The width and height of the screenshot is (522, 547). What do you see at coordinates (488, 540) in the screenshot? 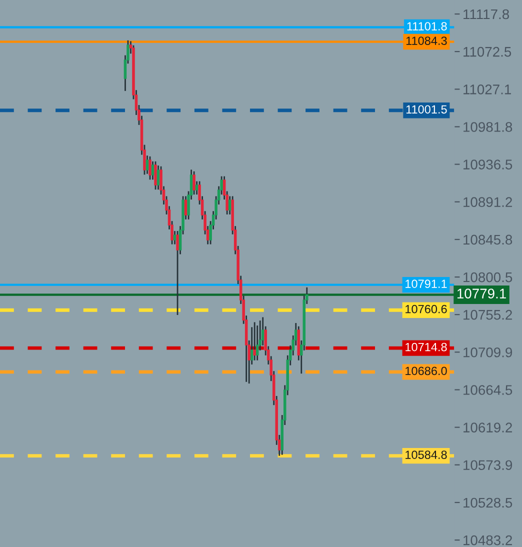
I see `y-tick-label: 10483.2` at bounding box center [488, 540].